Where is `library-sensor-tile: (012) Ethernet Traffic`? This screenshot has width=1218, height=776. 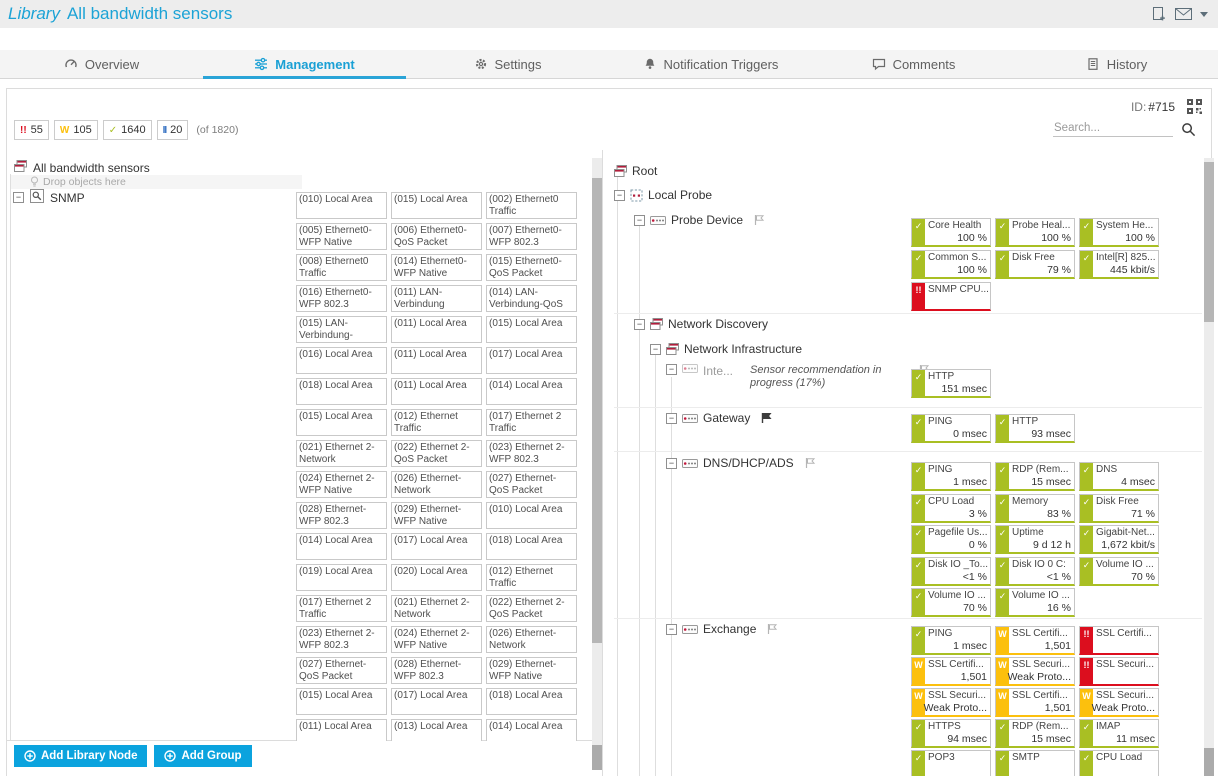
library-sensor-tile: (012) Ethernet Traffic is located at coordinates (531, 577).